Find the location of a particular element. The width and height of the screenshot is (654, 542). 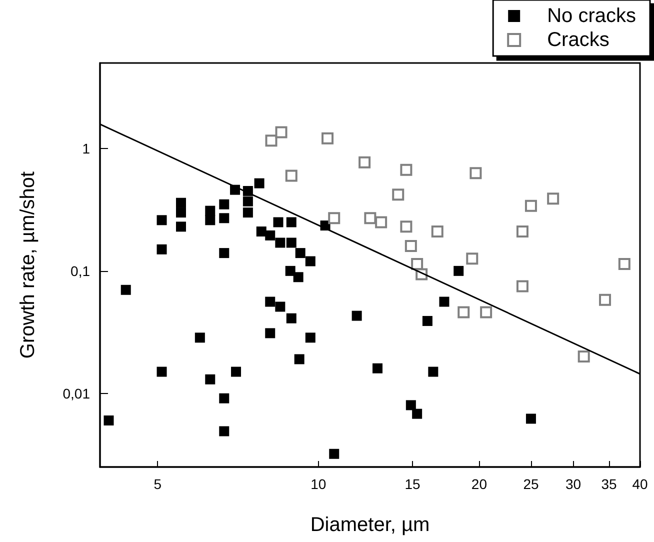

legend-label: No cracks is located at coordinates (591, 16).